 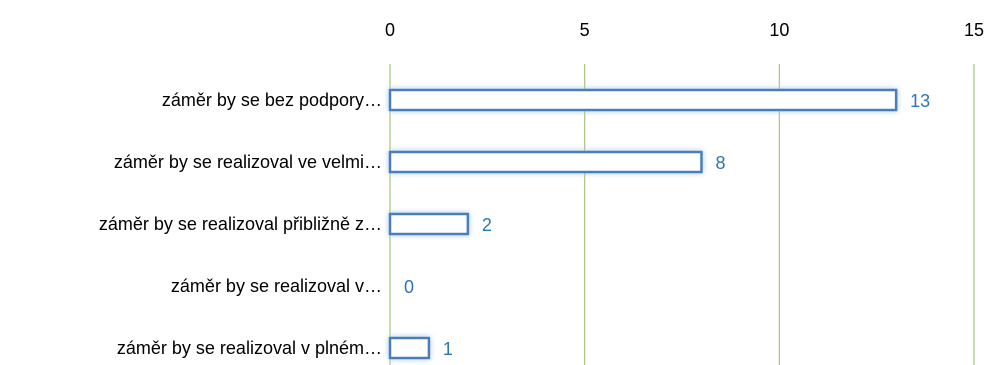 I want to click on data-label: 13, so click(x=920, y=101).